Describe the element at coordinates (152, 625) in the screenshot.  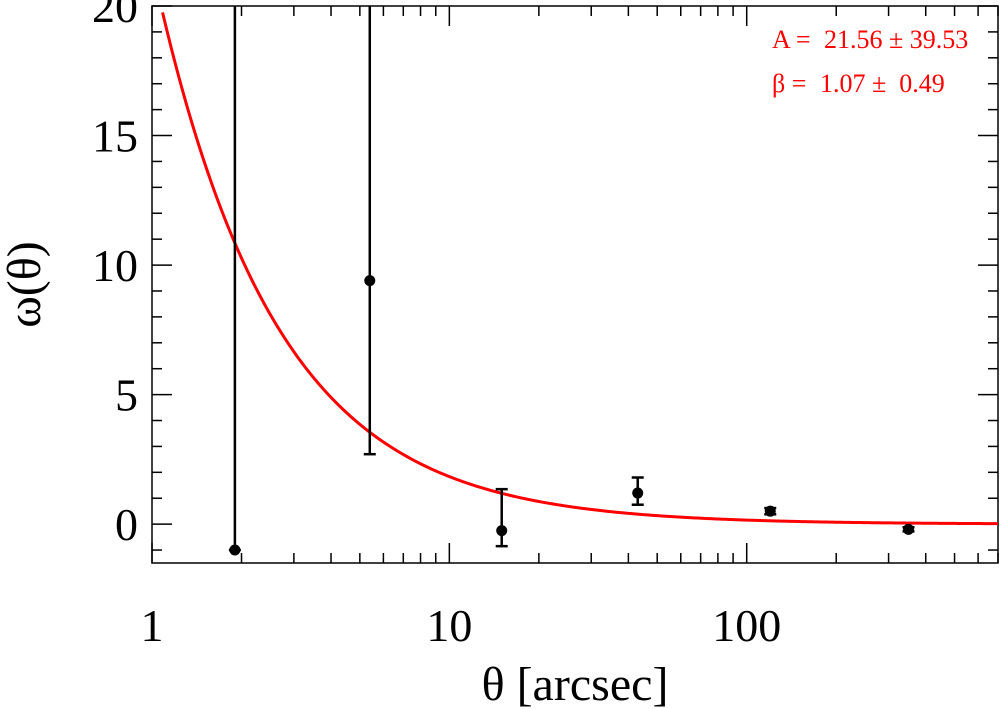
I see `x-tick-label: 1` at that location.